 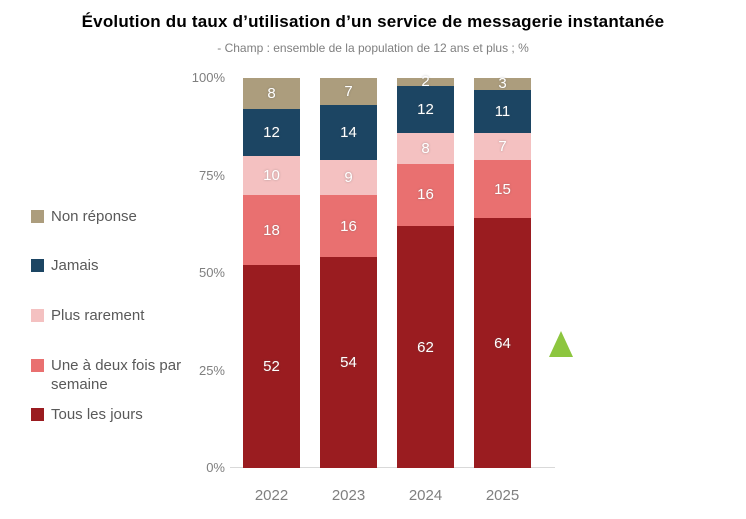 I want to click on y-tick-label: 50%, so click(x=211, y=272).